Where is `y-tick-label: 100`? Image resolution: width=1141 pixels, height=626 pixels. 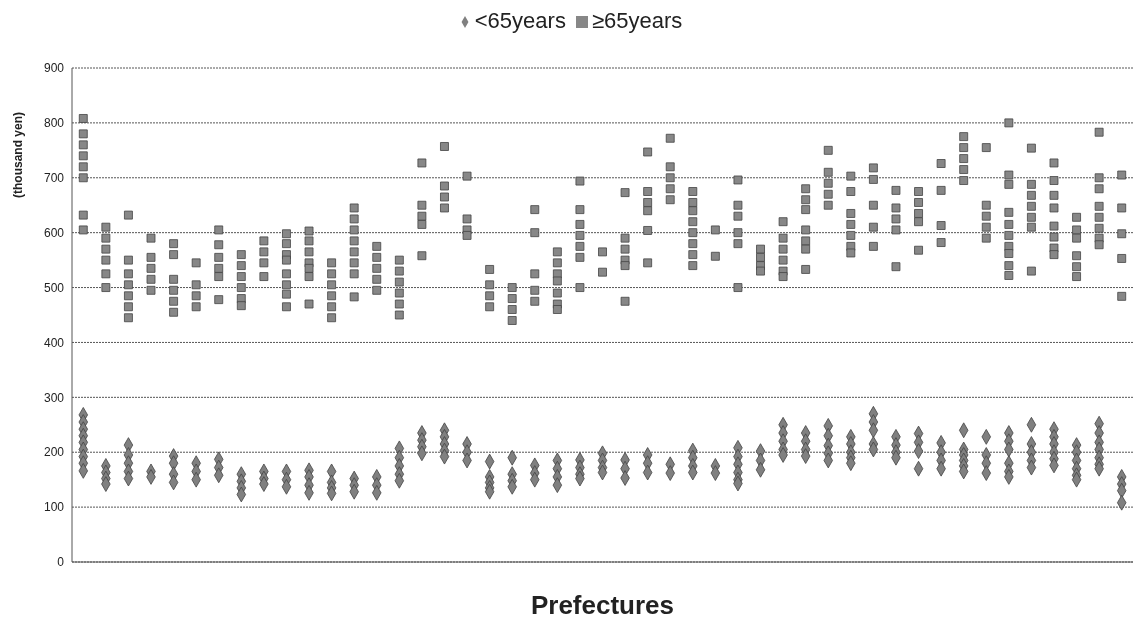
y-tick-label: 100 is located at coordinates (54, 507).